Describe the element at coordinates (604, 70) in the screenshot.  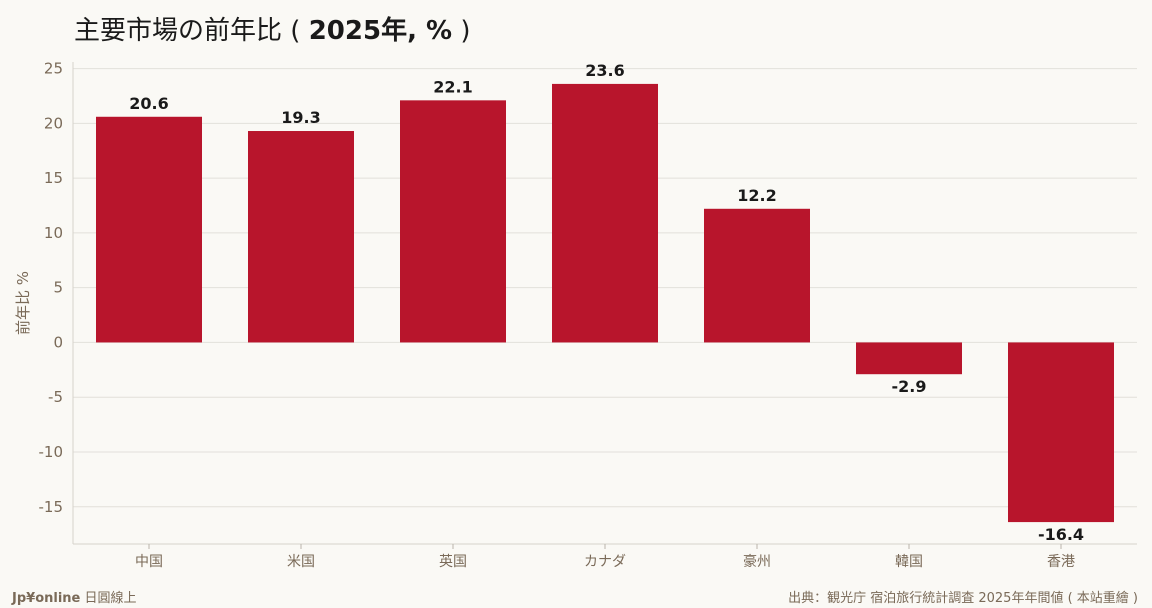
I see `data-label: 23.6` at that location.